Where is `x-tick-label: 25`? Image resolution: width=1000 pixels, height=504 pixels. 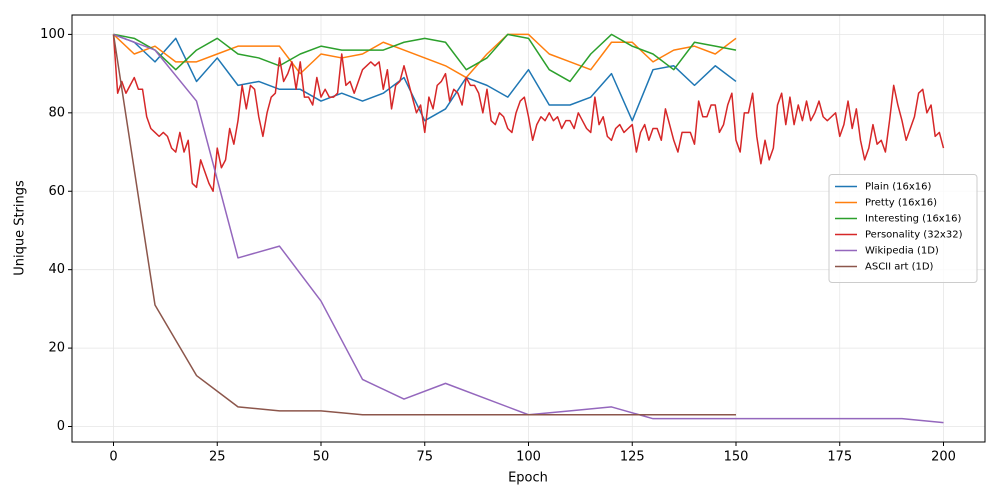
x-tick-label: 25 is located at coordinates (217, 457).